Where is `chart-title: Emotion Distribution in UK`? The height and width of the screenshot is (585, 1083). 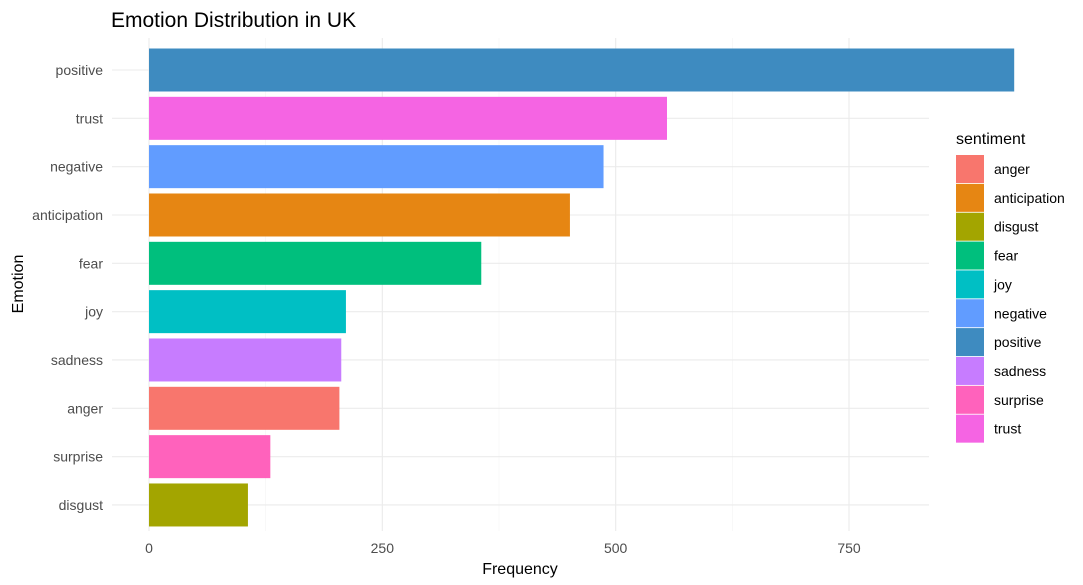
chart-title: Emotion Distribution in UK is located at coordinates (233, 20).